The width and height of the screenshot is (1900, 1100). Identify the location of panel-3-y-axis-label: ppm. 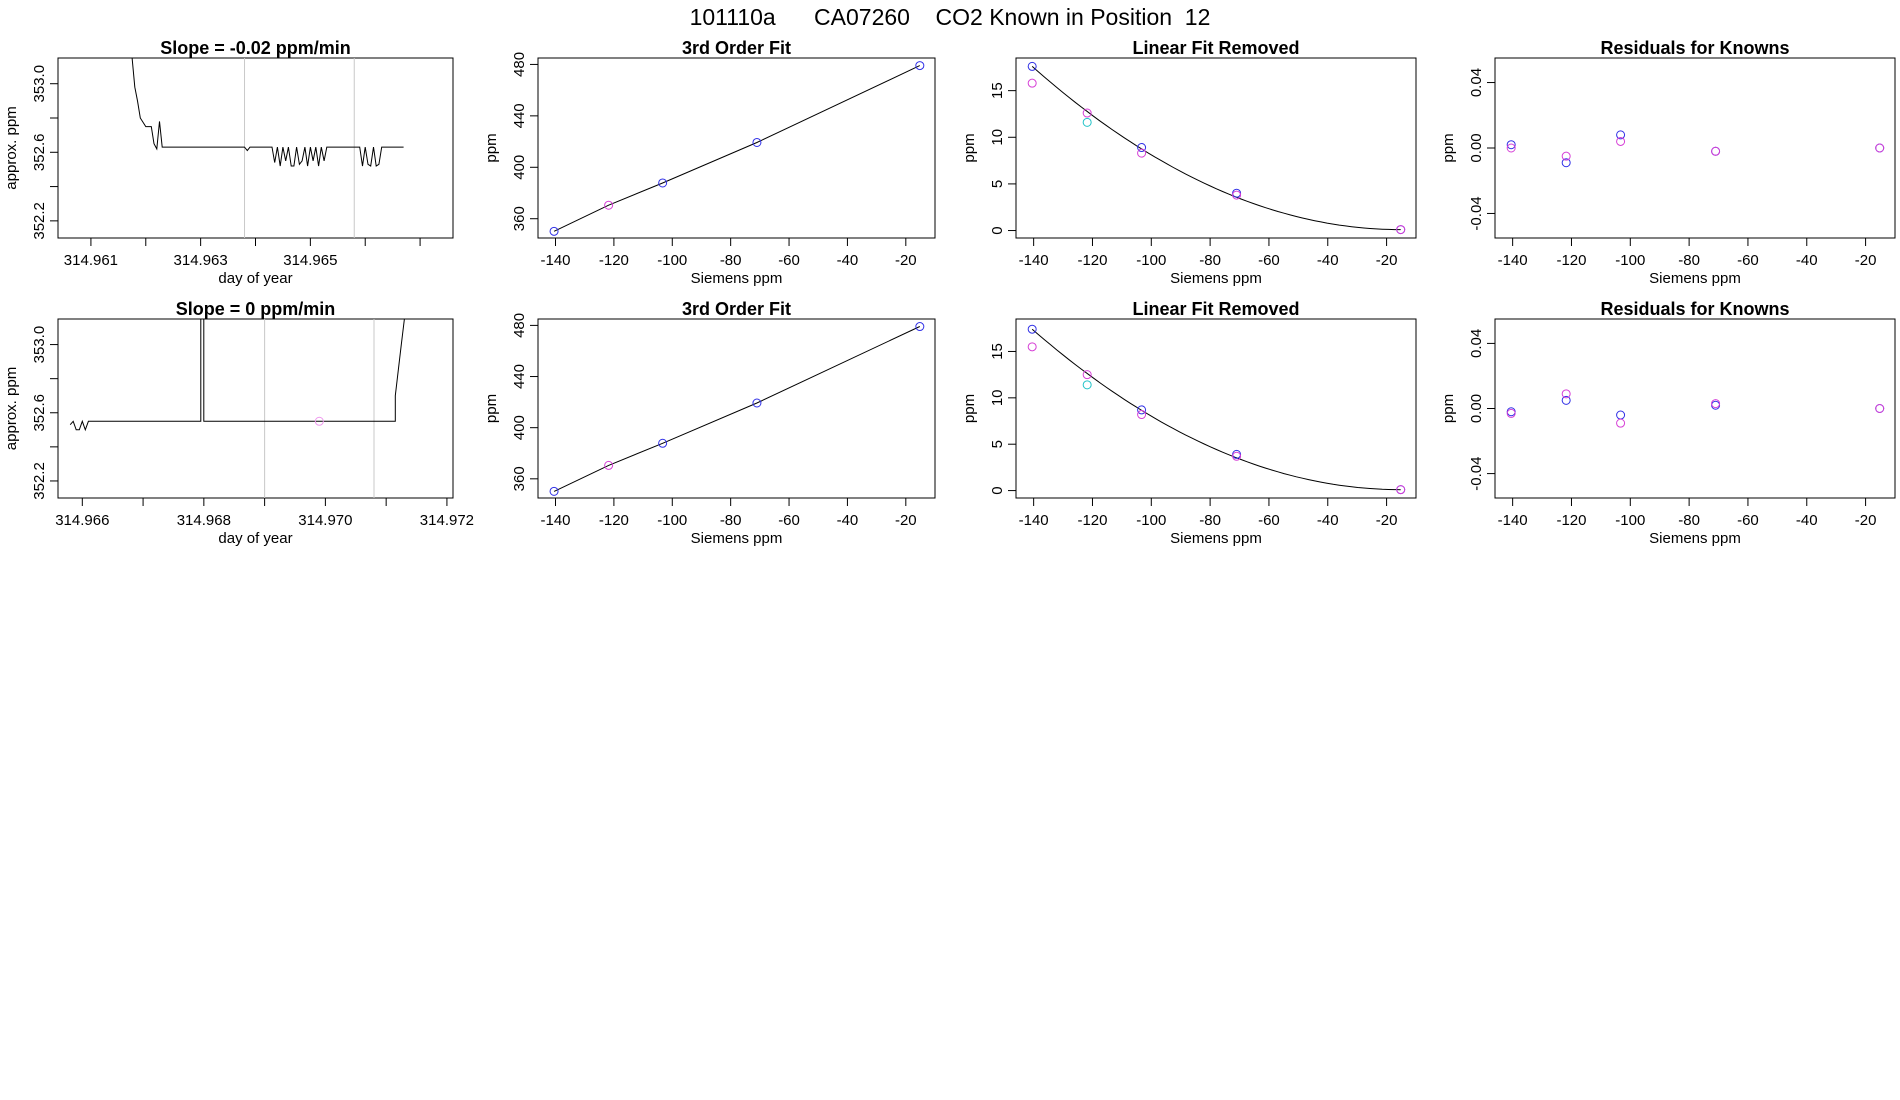
(969, 147).